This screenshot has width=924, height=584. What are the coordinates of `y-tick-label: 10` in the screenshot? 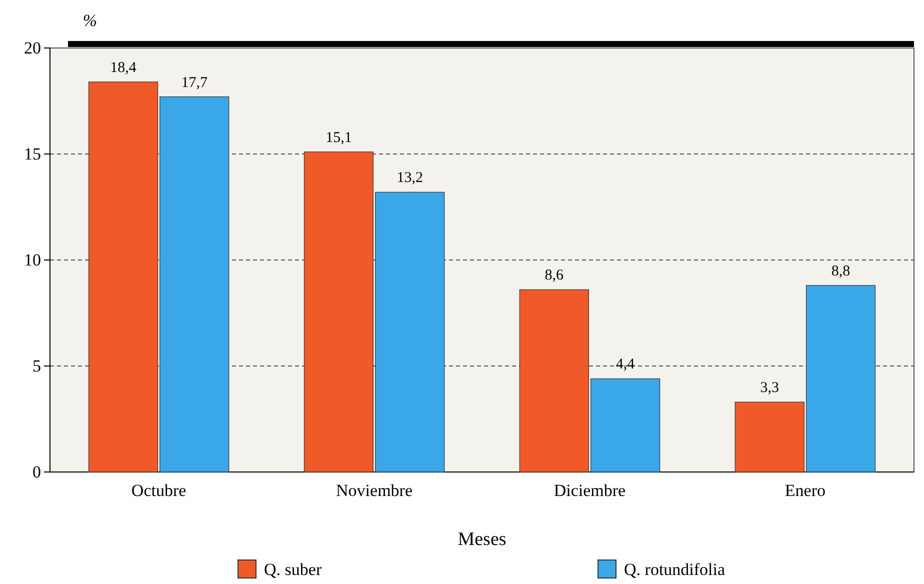 It's located at (32, 260).